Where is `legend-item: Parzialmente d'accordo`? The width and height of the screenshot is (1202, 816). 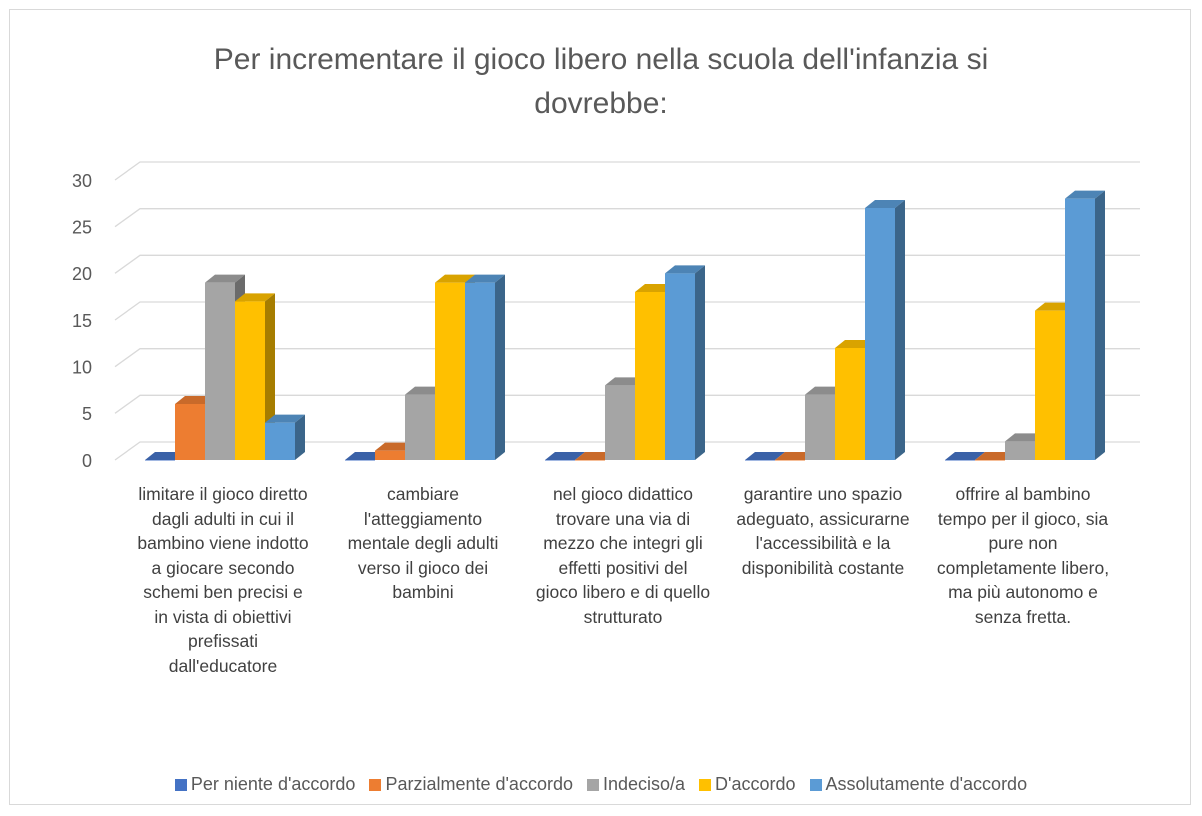
legend-item: Parzialmente d'accordo is located at coordinates (471, 784).